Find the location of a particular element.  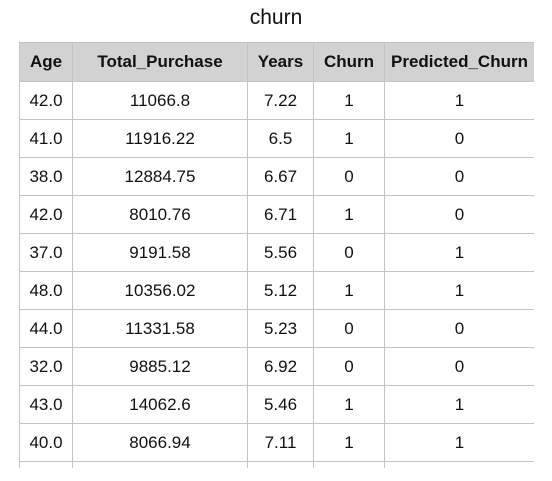

cell-total-purchase: 11331.58 is located at coordinates (160, 328).